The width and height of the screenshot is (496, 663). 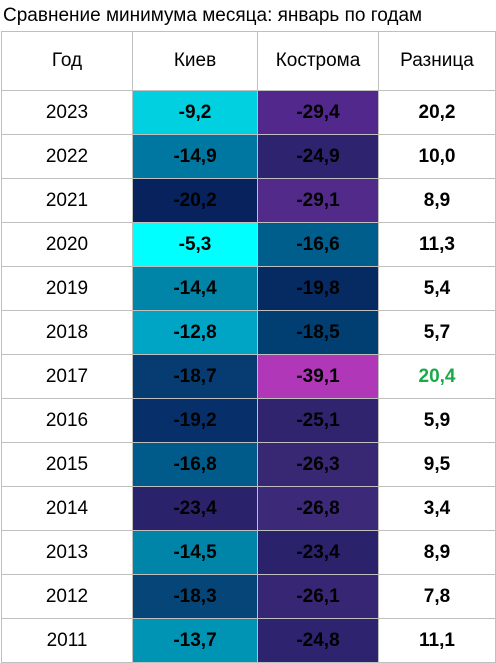 What do you see at coordinates (195, 244) in the screenshot?
I see `kyiv-cell: -5,3` at bounding box center [195, 244].